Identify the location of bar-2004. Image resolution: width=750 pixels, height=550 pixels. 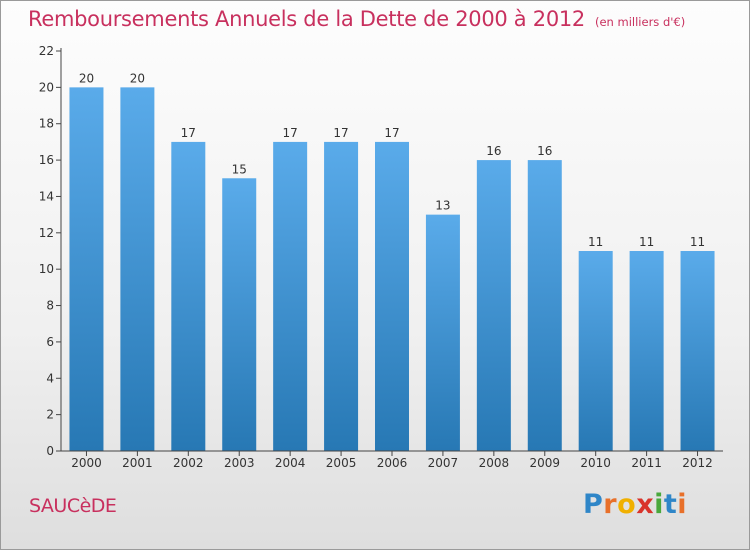
(290, 296).